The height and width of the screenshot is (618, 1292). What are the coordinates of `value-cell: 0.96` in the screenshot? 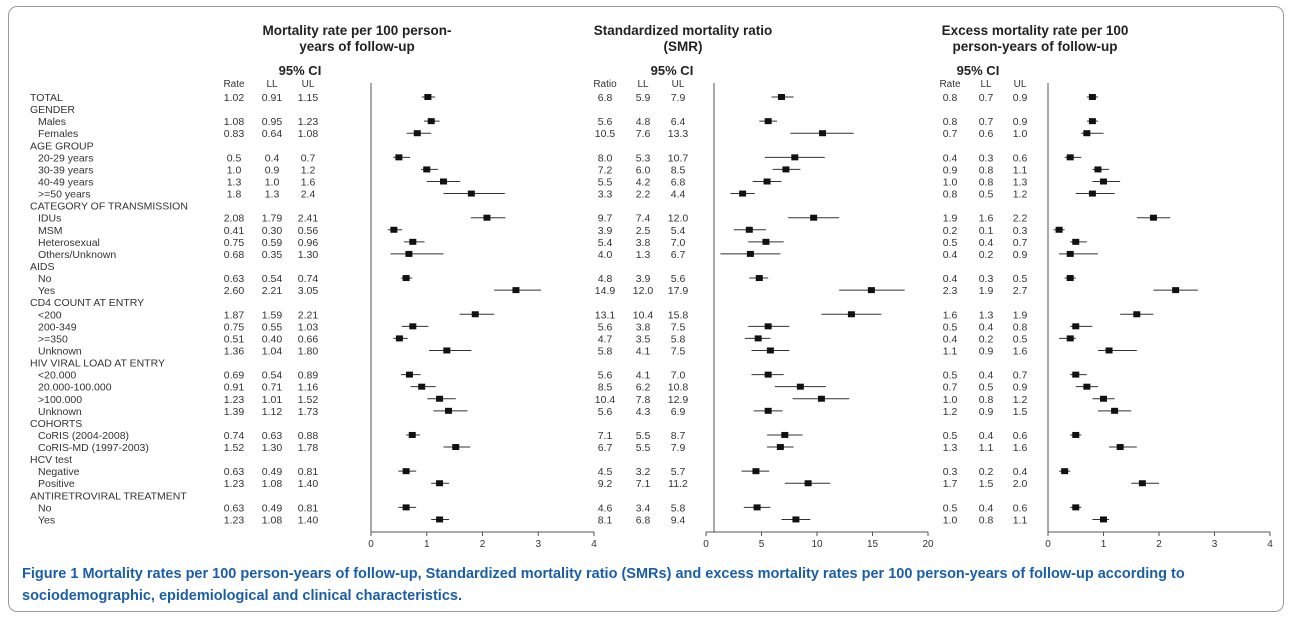 It's located at (308, 243).